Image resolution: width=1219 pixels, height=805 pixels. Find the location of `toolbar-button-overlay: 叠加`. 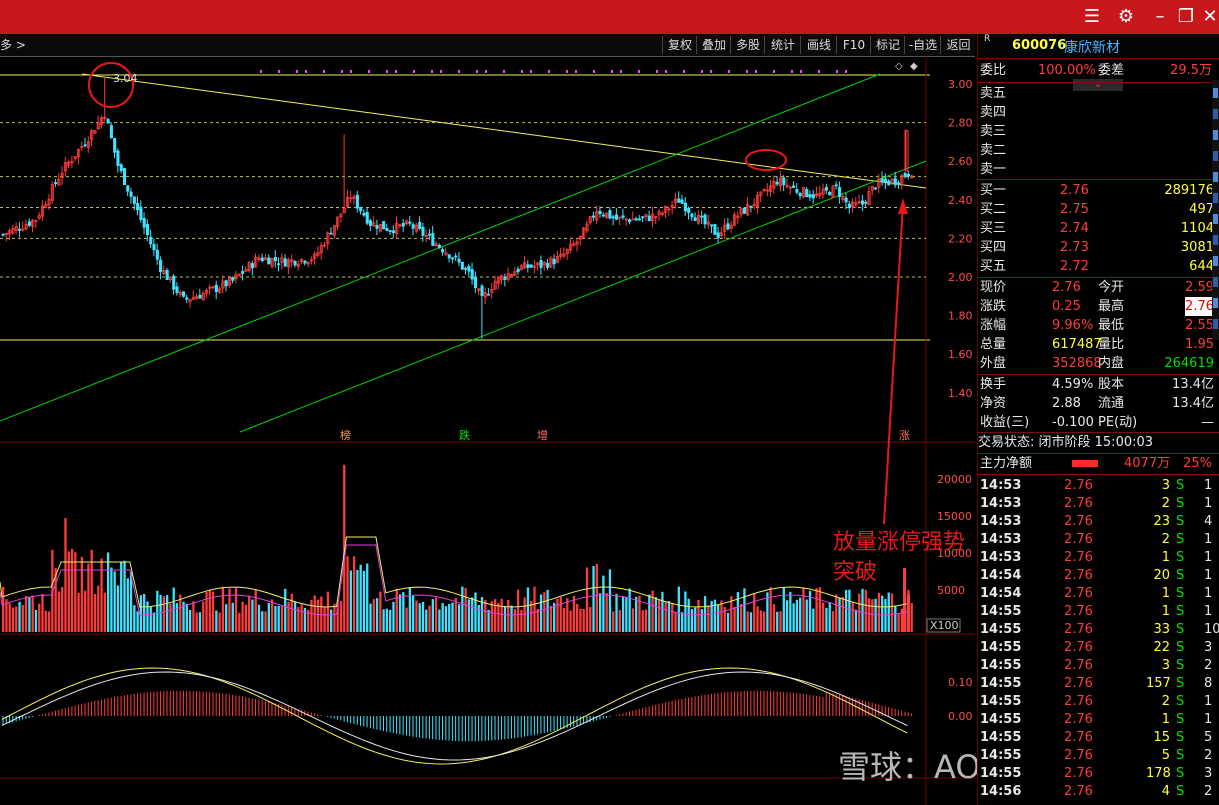

toolbar-button-overlay: 叠加 is located at coordinates (713, 45).